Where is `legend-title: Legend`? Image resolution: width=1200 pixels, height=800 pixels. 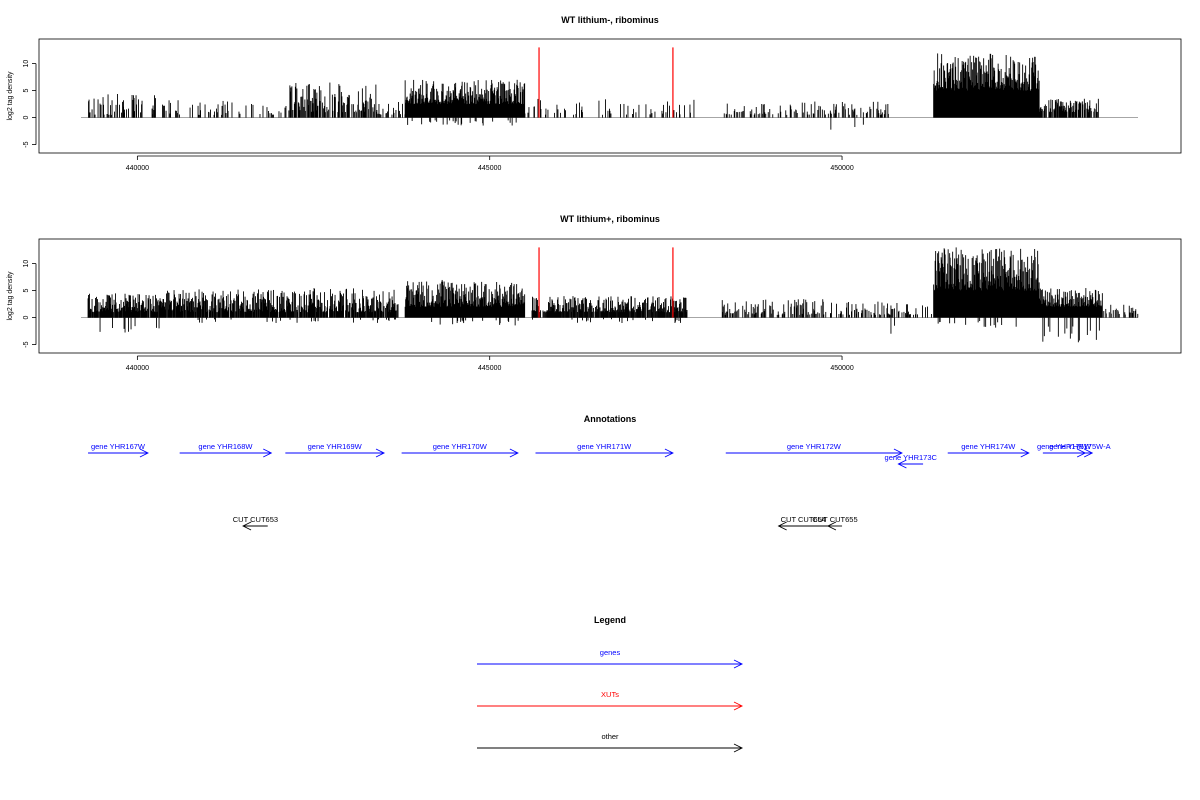 legend-title: Legend is located at coordinates (610, 620).